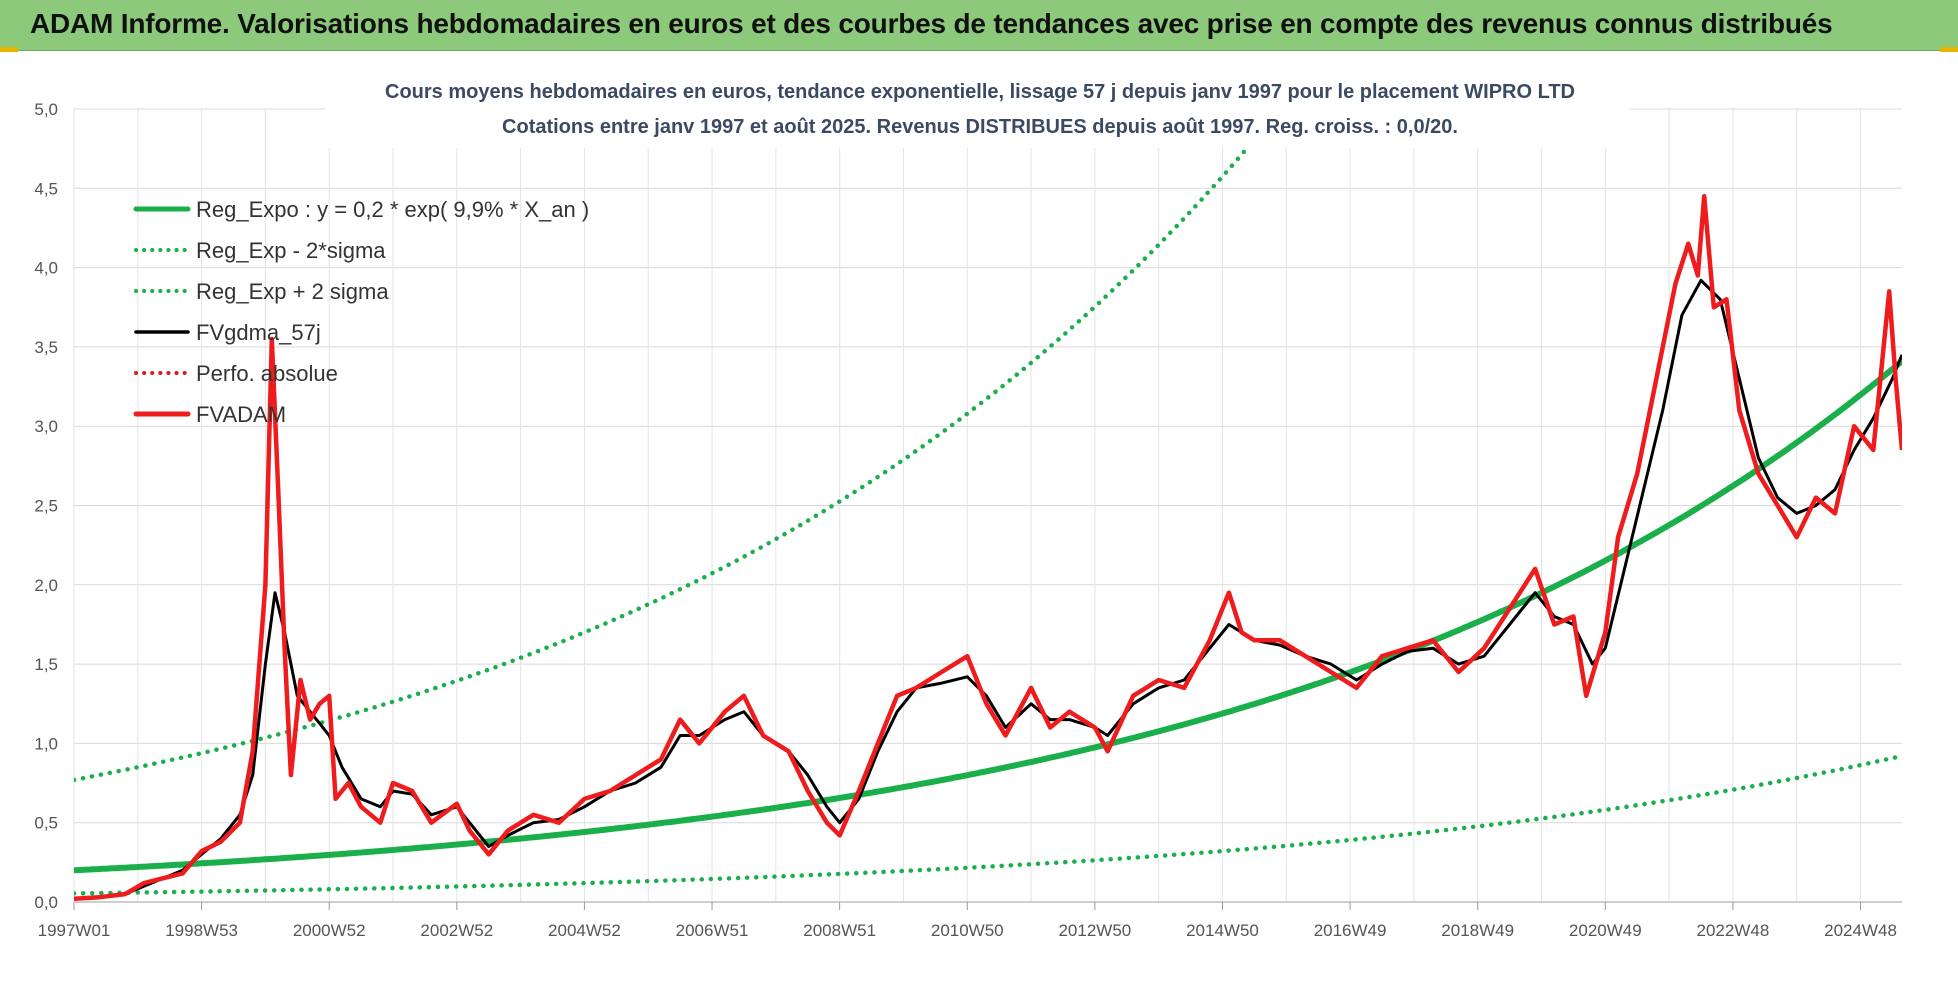 The height and width of the screenshot is (983, 1958). I want to click on y-axis-ticks: 0,0 0,5 1,0 1,5 2,0 2,5 3,0 3,5 4,0 4,5 5,0, so click(46, 506).